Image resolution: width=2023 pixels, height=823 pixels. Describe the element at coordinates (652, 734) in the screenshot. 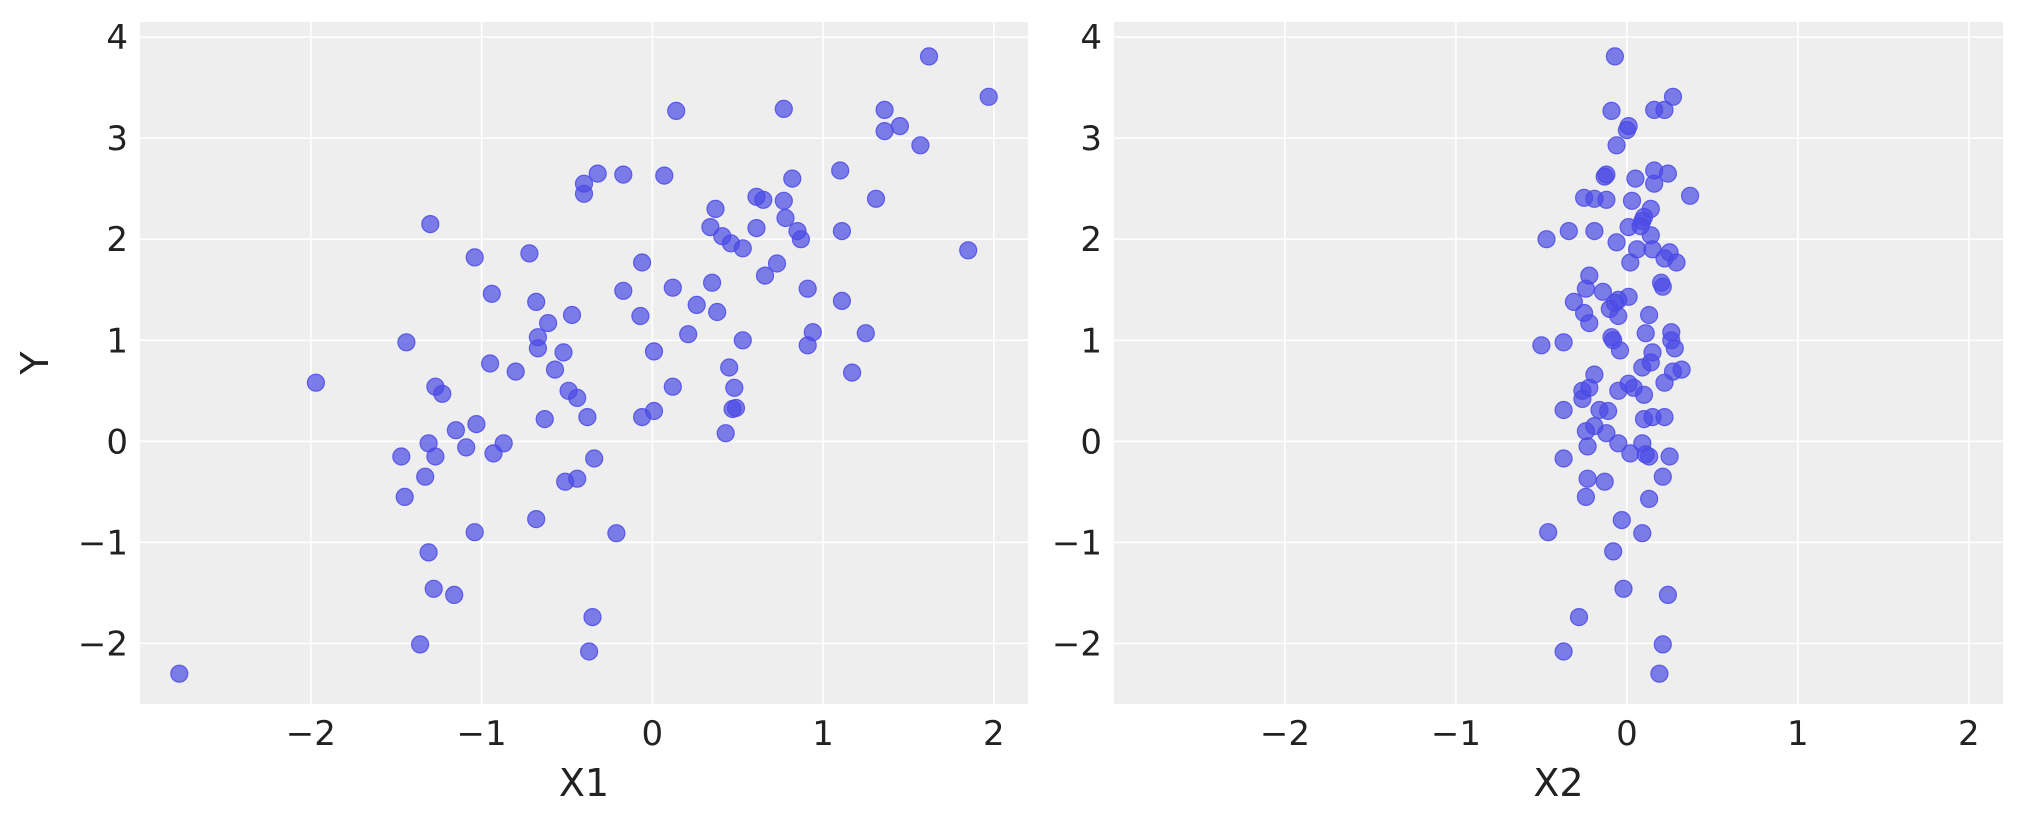

I see `x-tick-label: 0` at that location.